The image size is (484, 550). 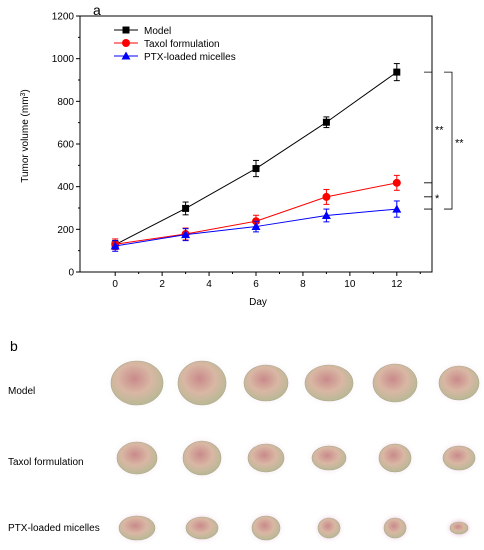 I want to click on y-tick-label: 1200, so click(x=63, y=17).